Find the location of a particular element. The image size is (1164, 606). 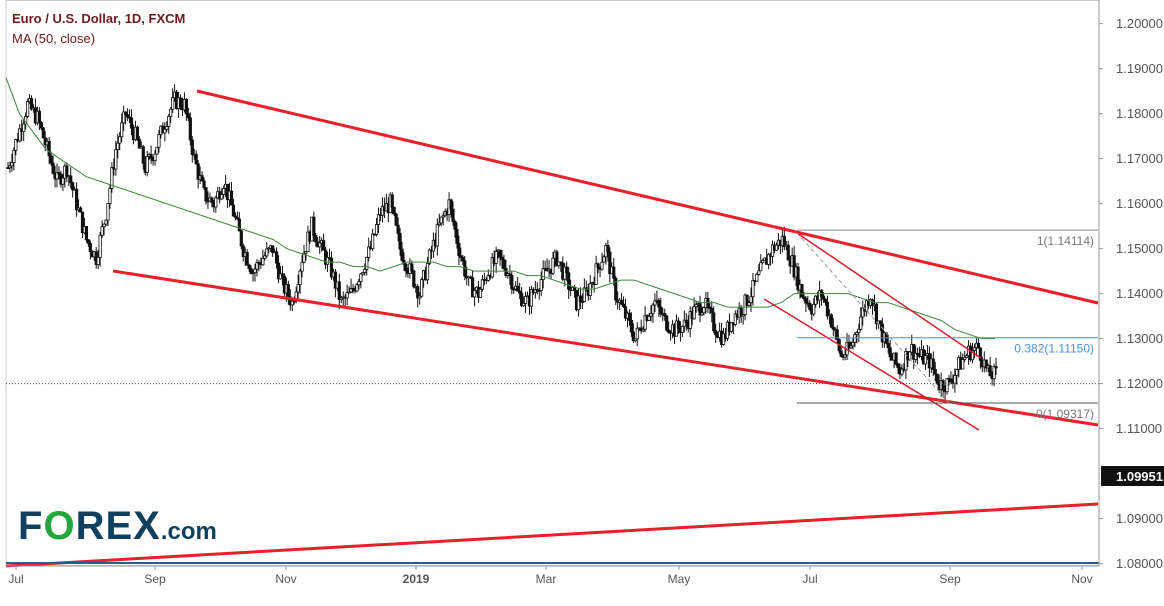

inner-channel-lower is located at coordinates (871, 364).